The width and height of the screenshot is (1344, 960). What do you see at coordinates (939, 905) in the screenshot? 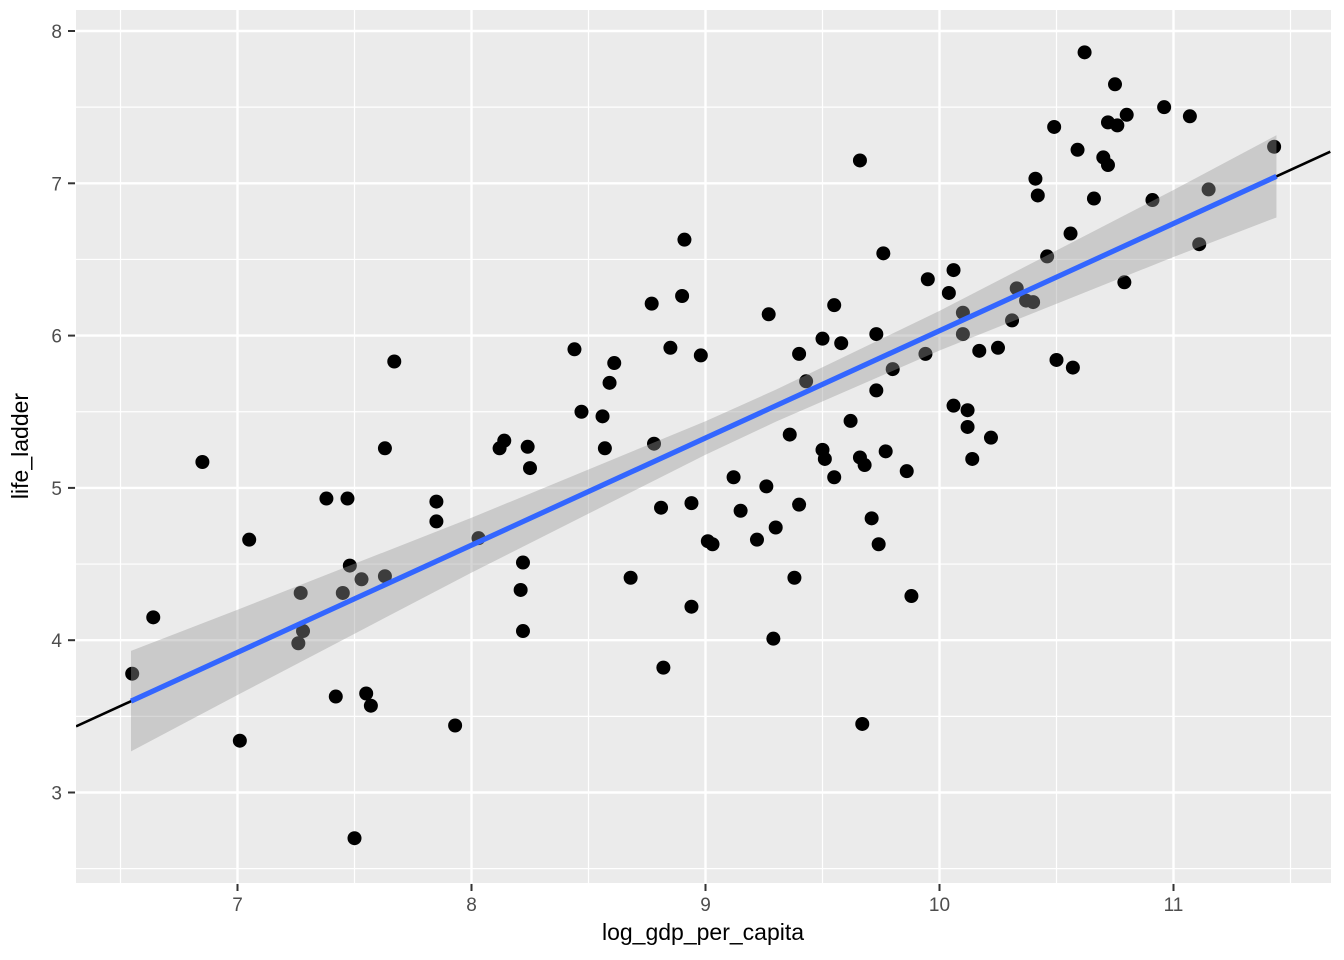
I see `x-tick-label: 10` at bounding box center [939, 905].